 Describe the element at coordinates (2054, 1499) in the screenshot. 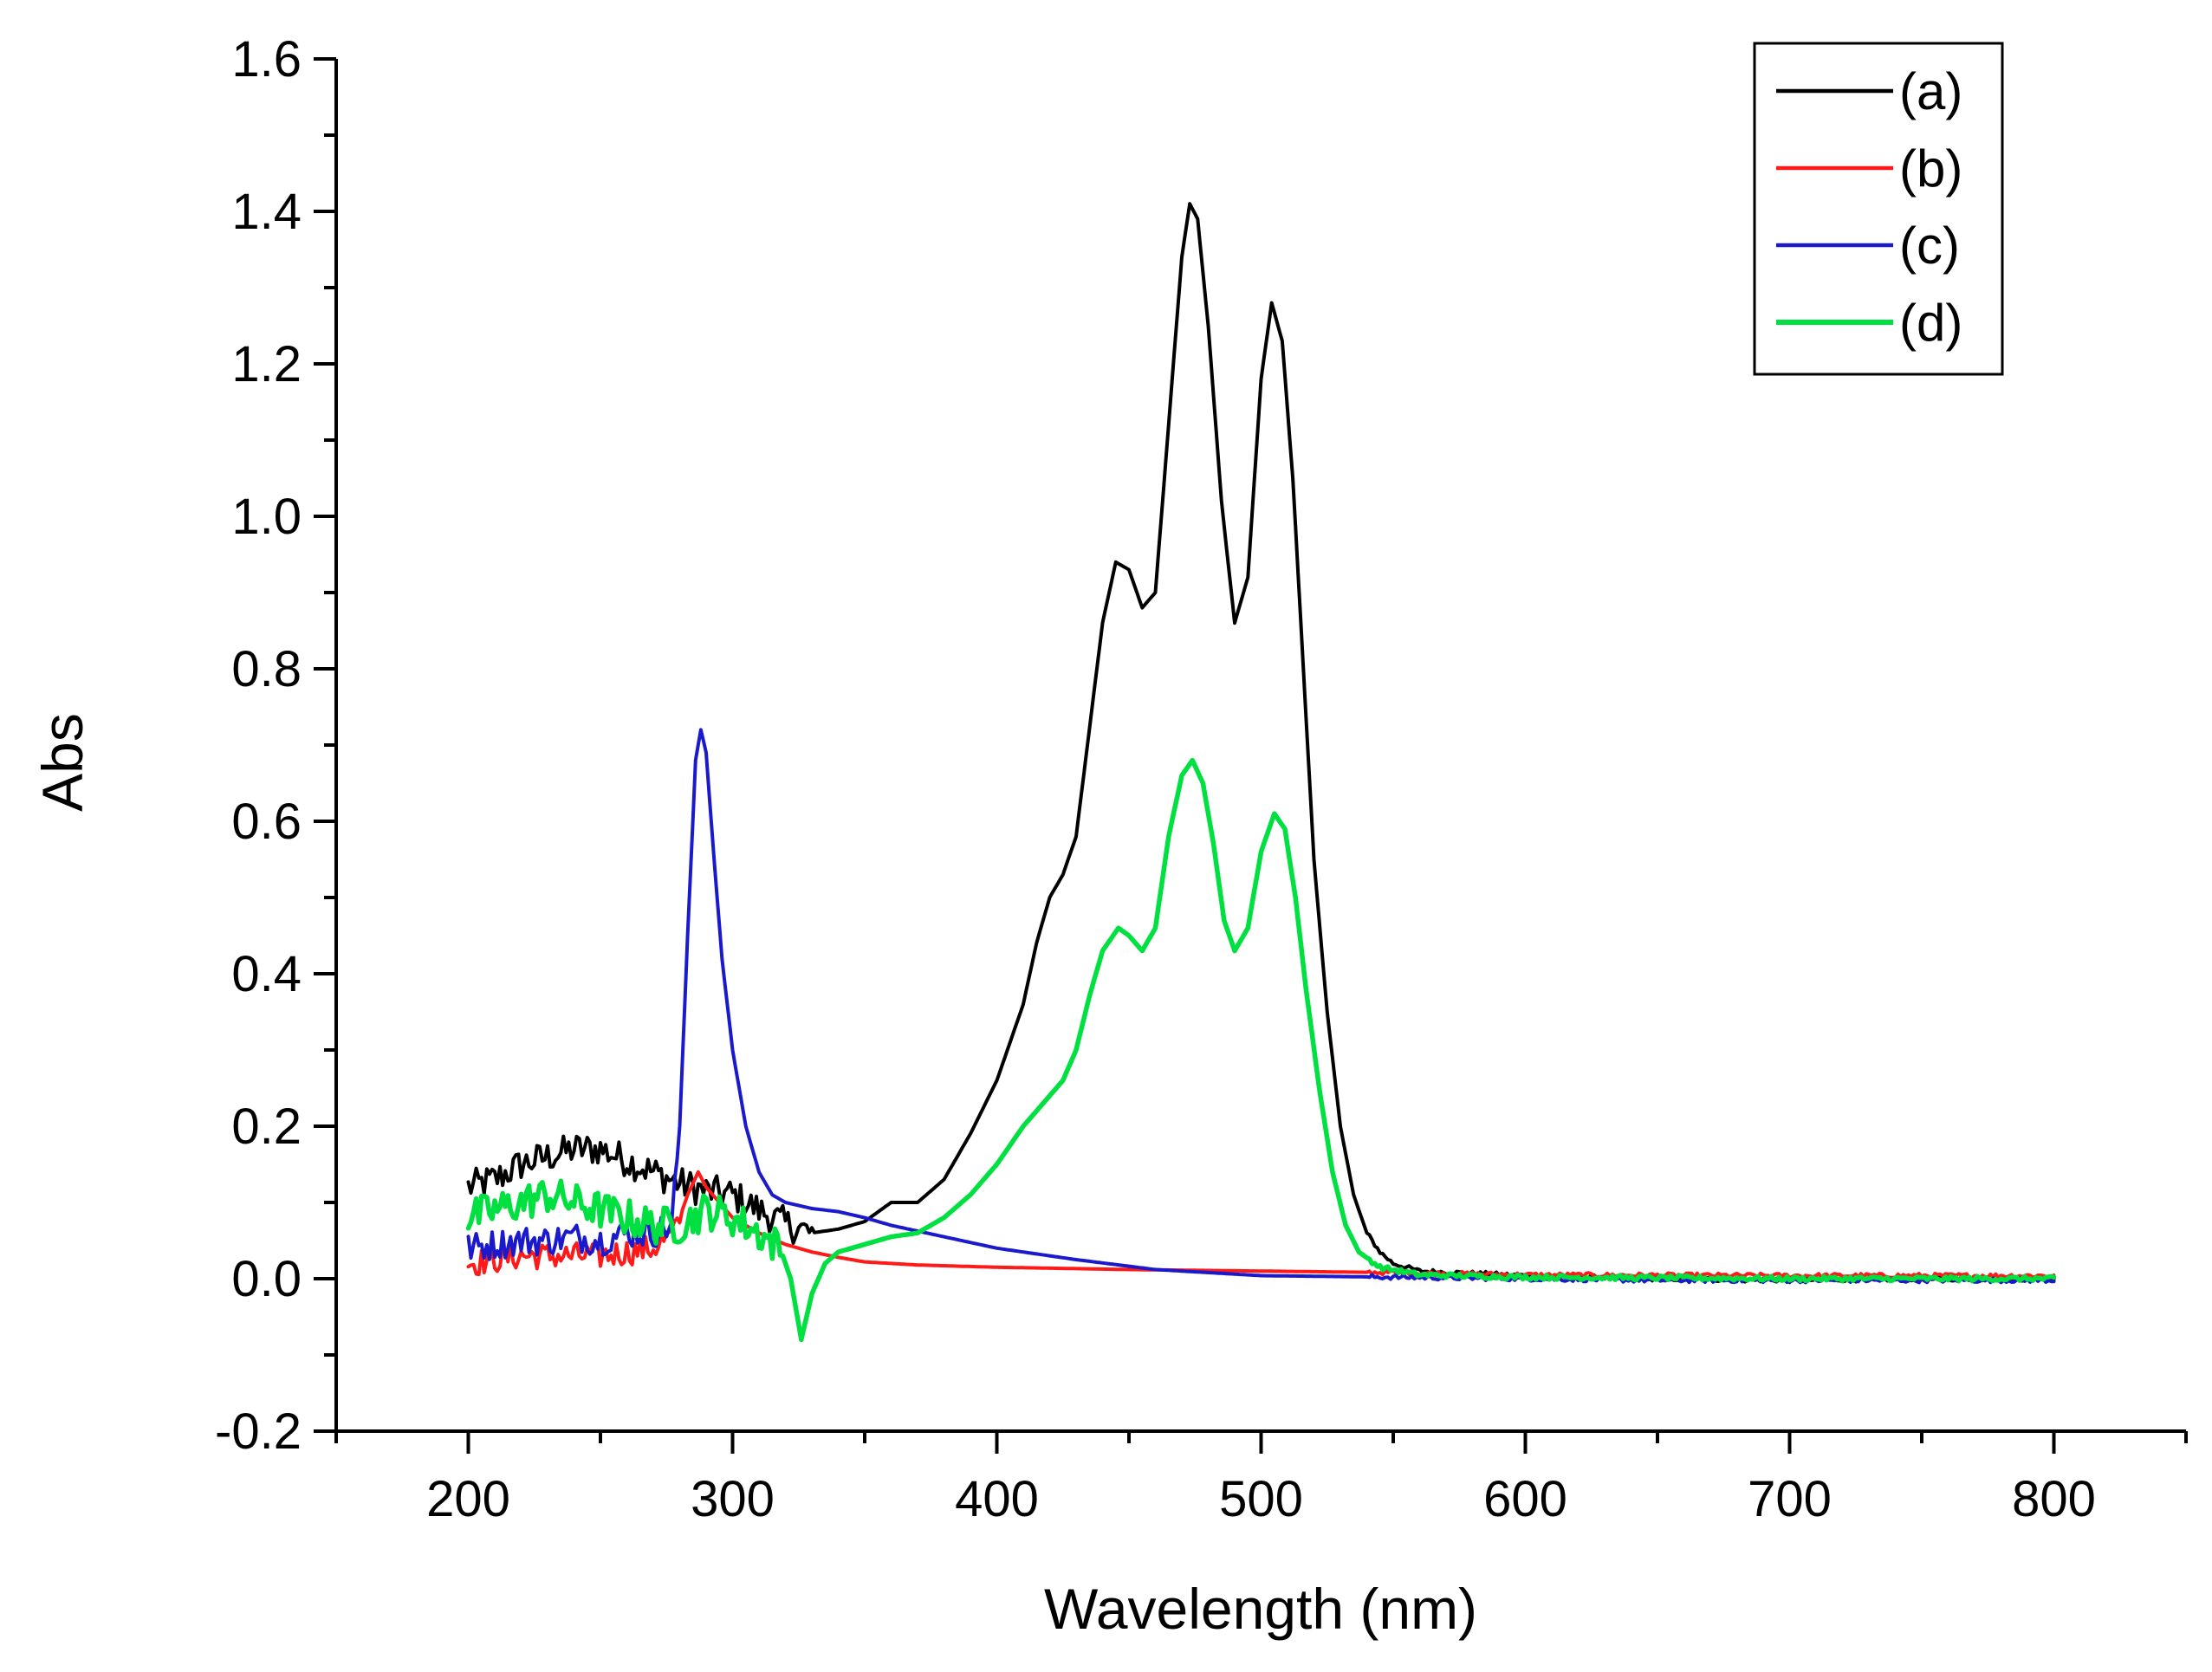

I see `x-tick-label: 800` at that location.